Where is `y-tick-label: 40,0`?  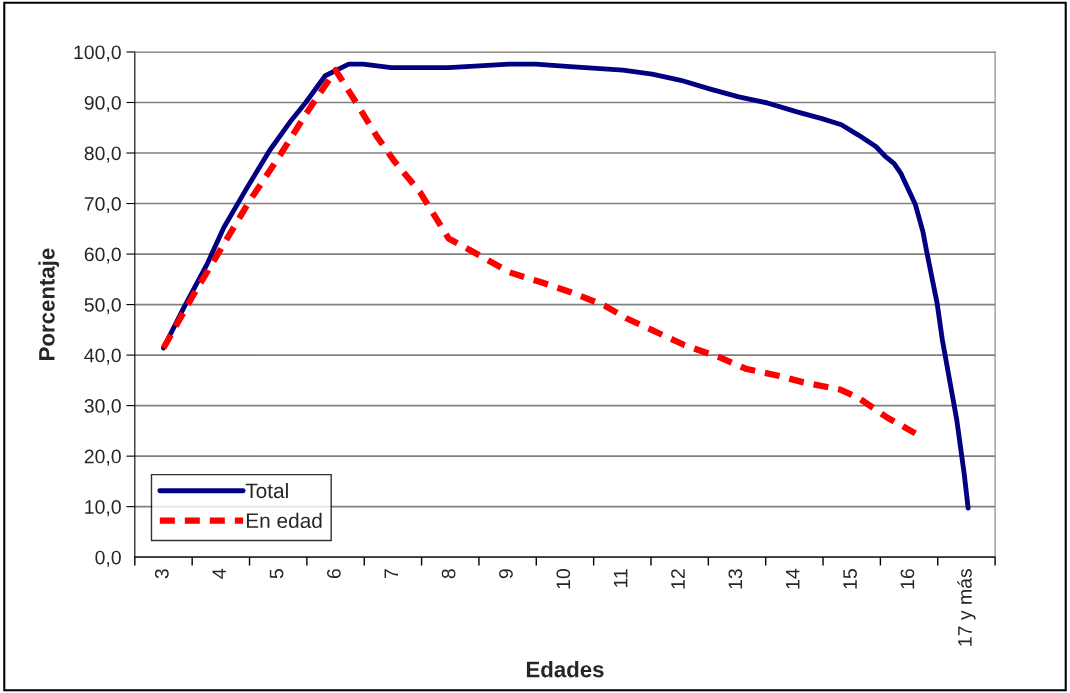
y-tick-label: 40,0 is located at coordinates (102, 356).